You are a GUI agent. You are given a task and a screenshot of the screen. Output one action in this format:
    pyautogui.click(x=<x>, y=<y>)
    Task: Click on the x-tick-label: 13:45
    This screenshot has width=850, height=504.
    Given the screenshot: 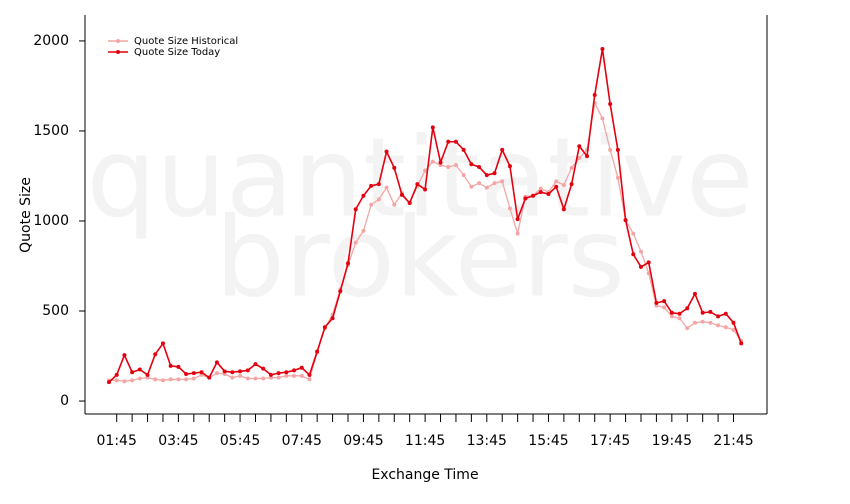 What is the action you would take?
    pyautogui.click(x=487, y=441)
    